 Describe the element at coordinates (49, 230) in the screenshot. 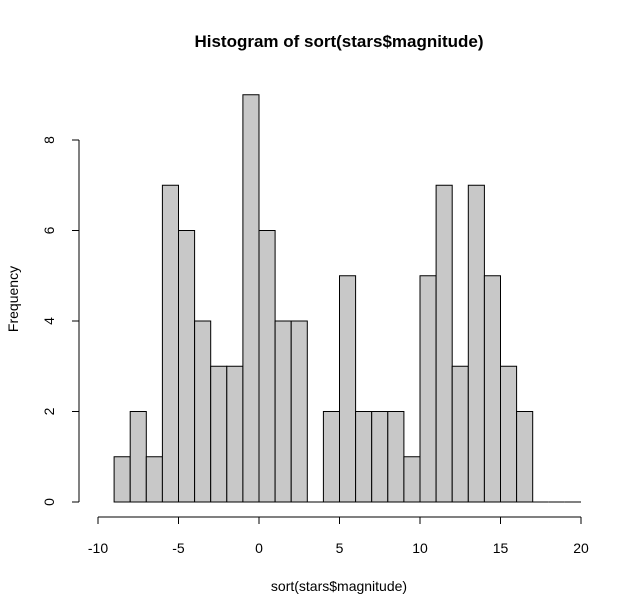

I see `y-tick-label: 6` at that location.